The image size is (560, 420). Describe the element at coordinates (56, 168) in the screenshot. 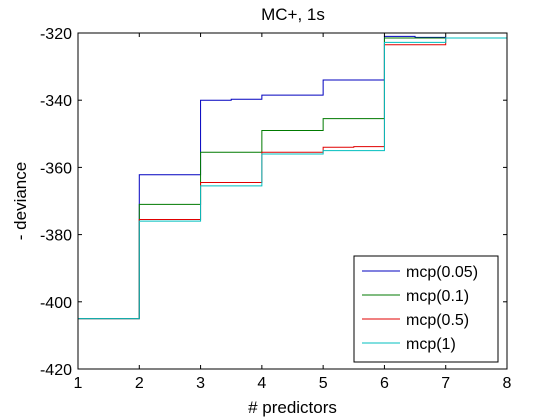

I see `y-tick-label-3: -360` at that location.